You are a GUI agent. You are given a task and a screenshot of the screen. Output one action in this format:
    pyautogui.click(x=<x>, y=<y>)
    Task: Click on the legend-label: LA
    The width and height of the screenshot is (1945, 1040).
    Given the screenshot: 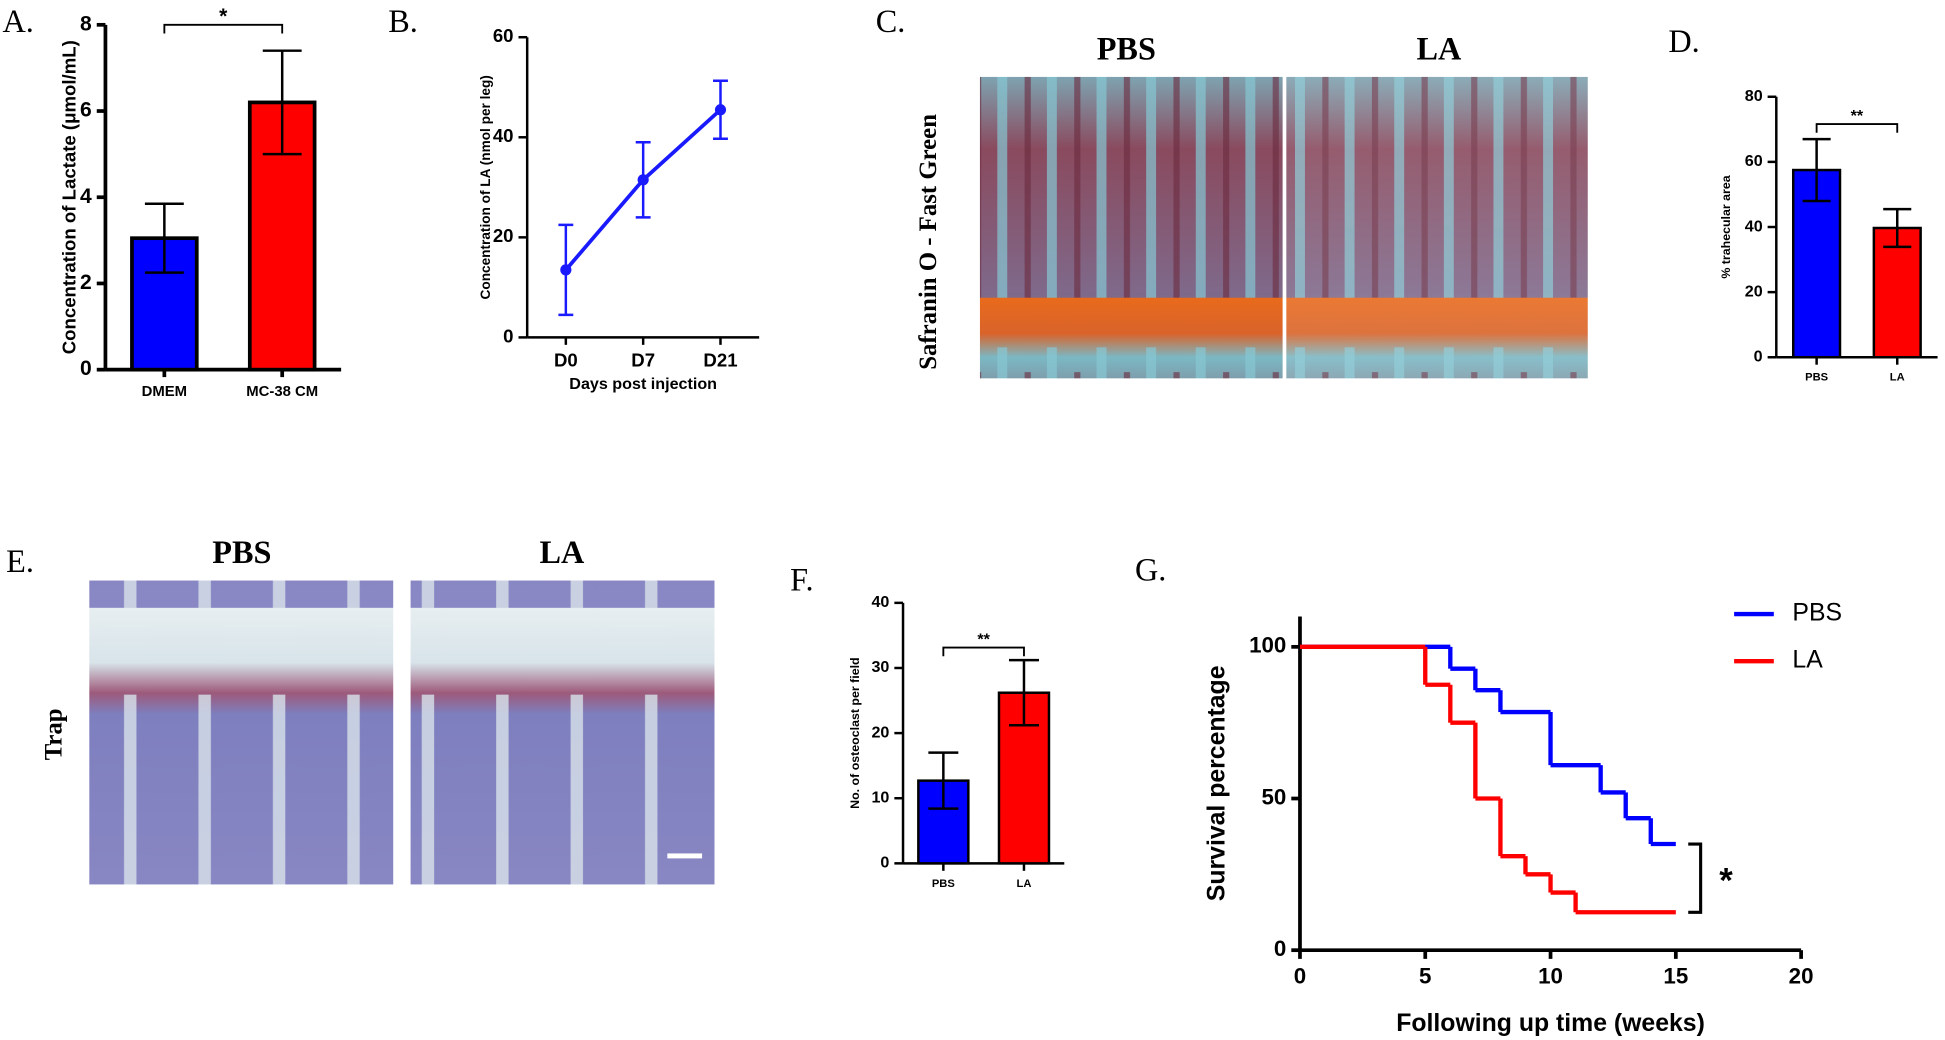 What is the action you would take?
    pyautogui.click(x=1807, y=660)
    